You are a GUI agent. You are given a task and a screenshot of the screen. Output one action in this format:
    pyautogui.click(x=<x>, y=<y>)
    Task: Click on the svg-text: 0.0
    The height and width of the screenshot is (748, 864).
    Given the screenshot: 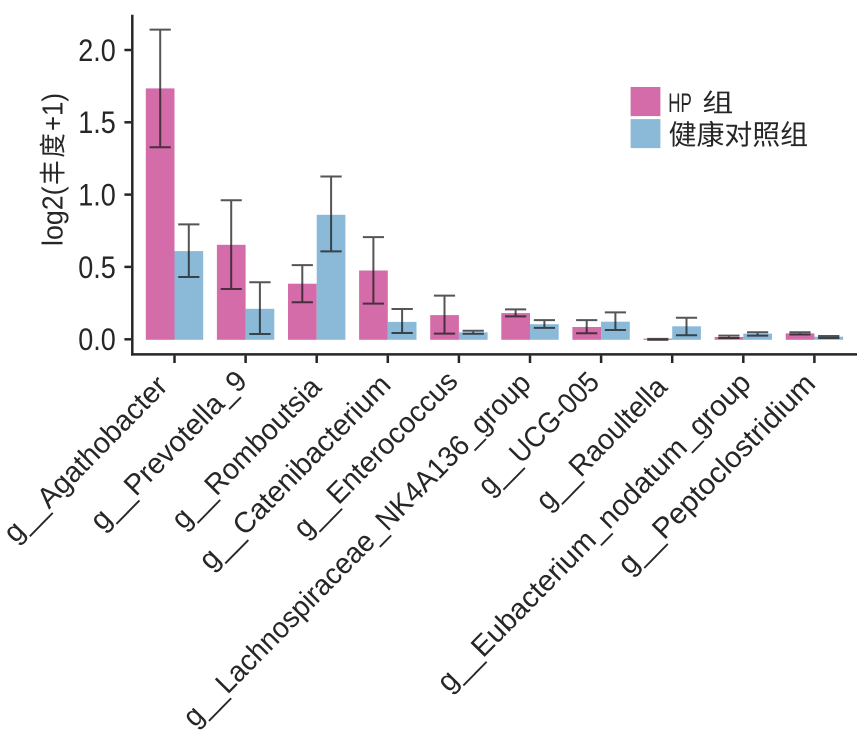 What is the action you would take?
    pyautogui.click(x=97, y=339)
    